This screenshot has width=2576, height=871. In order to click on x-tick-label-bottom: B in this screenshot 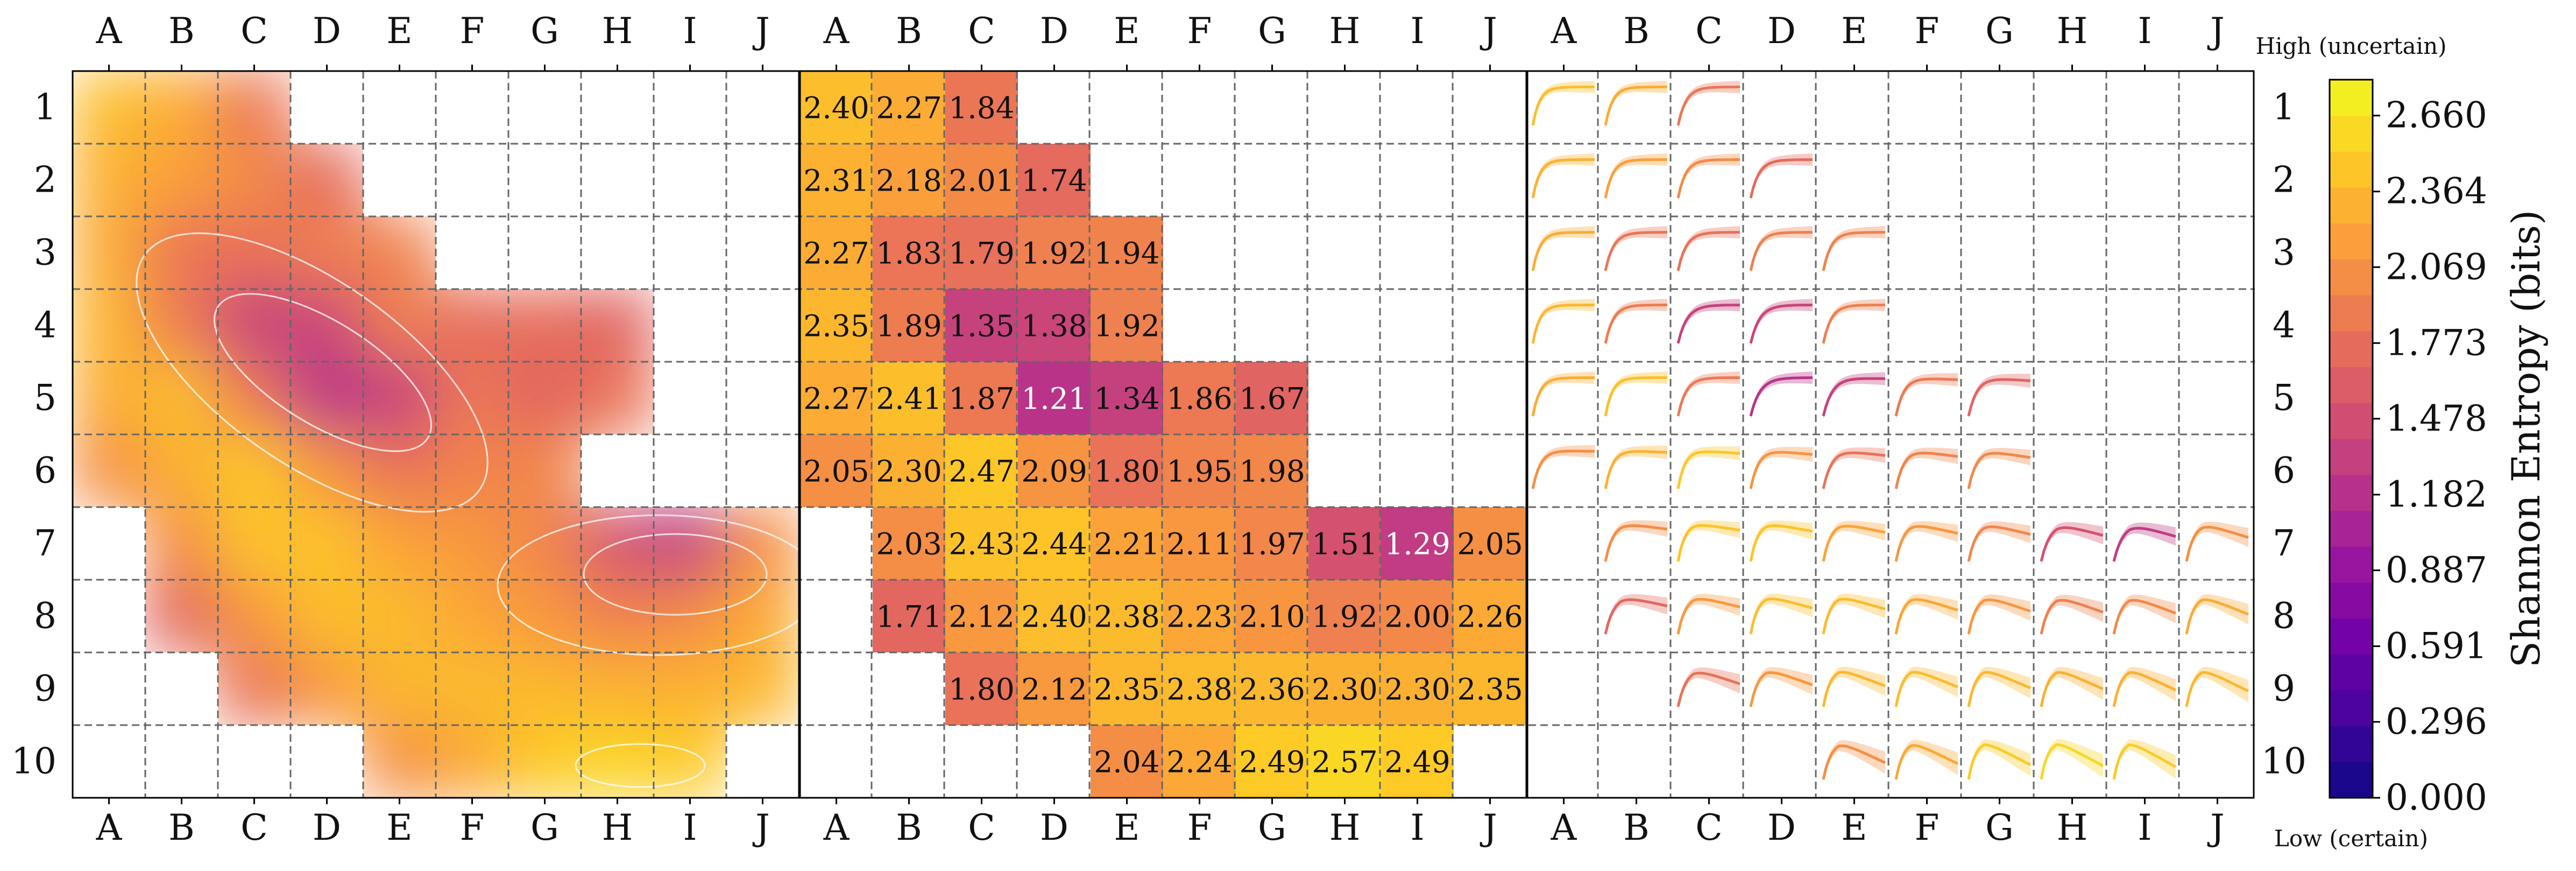, I will do `click(909, 828)`.